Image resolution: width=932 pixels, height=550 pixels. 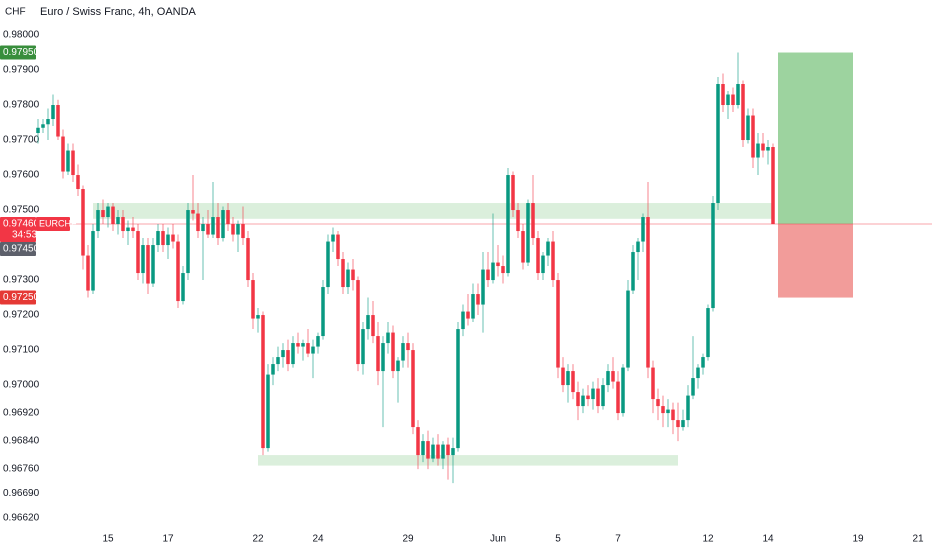 I want to click on x-tick-label: 12, so click(x=708, y=539).